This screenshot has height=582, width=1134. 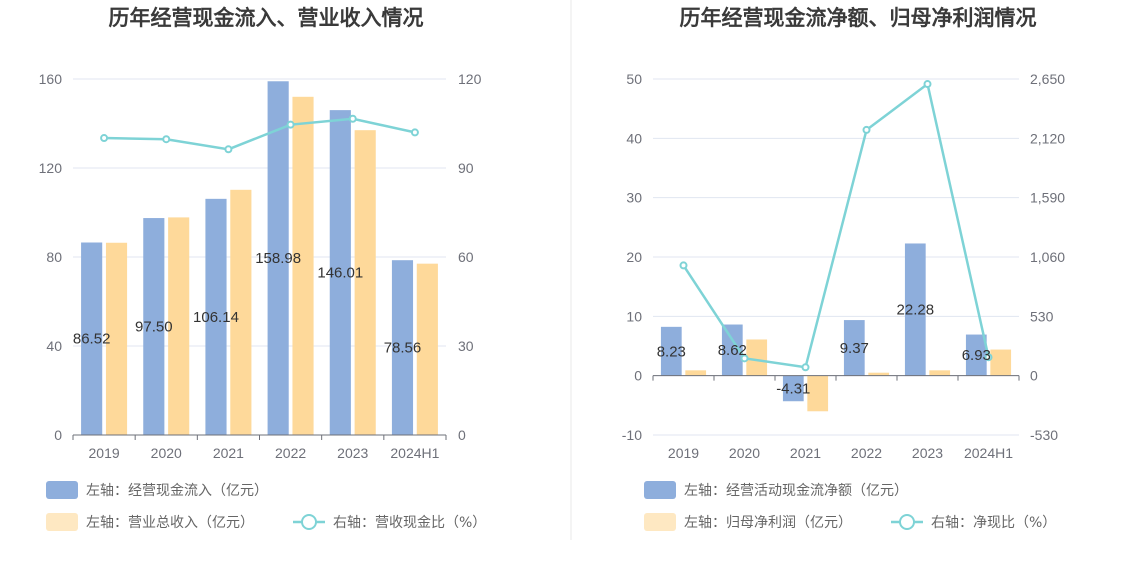 I want to click on bar-revenue-2023, so click(x=365, y=283).